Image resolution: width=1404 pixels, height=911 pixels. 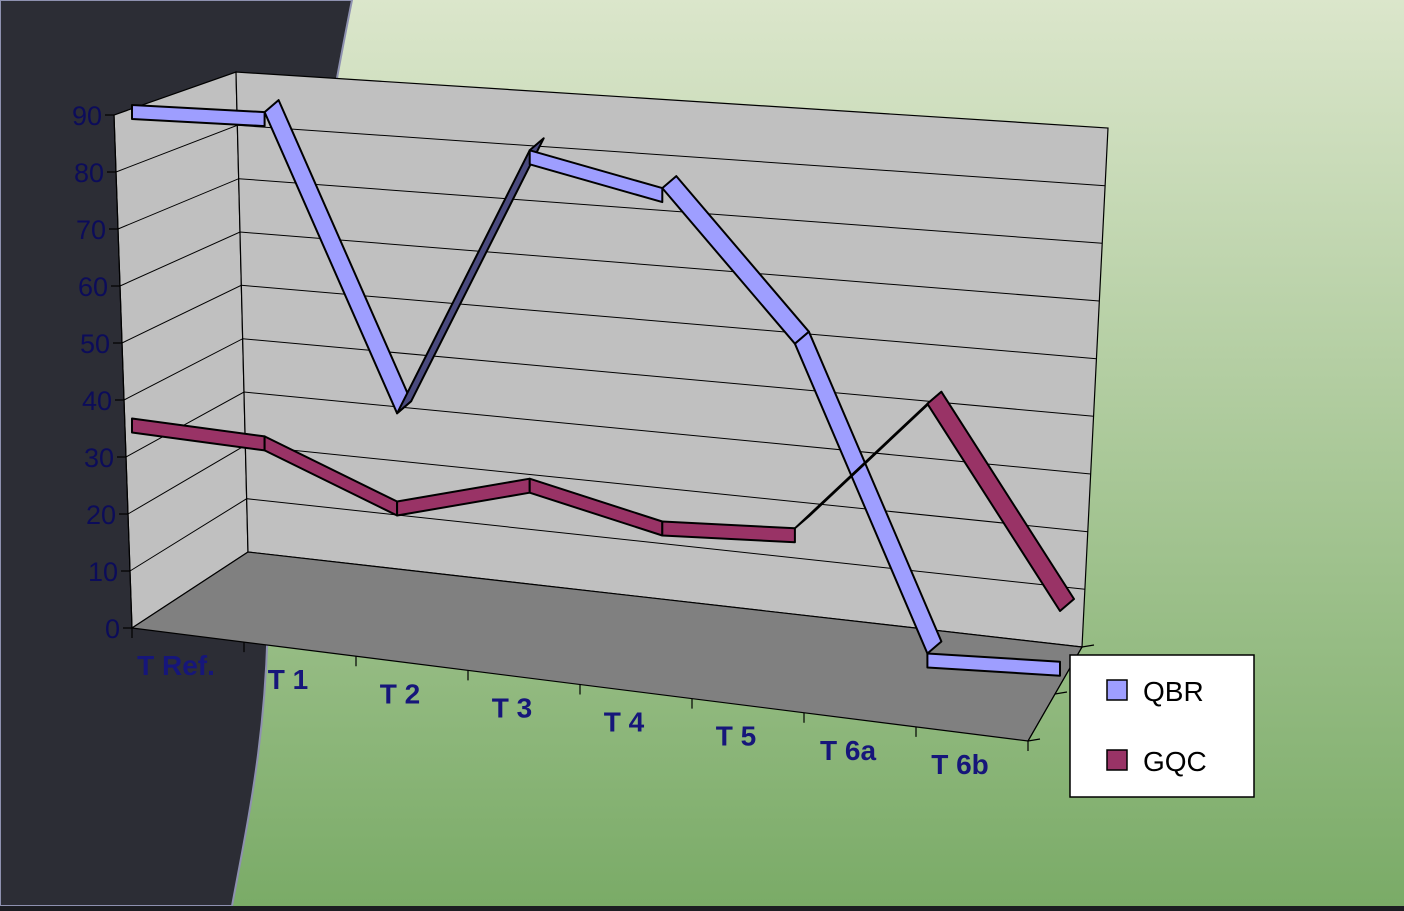 I want to click on x-tick-label-t-6b: T 6b, so click(x=960, y=764).